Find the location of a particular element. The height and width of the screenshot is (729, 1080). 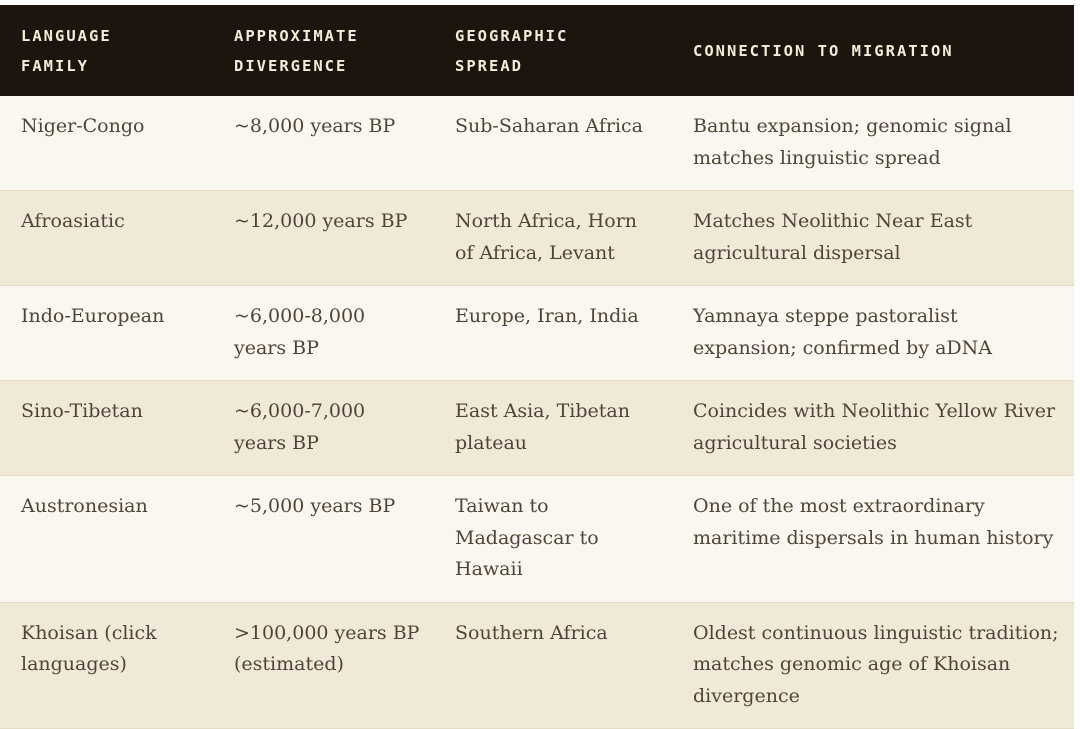

cell-divergence: ~6,000-8,000 years BP is located at coordinates (323, 333).